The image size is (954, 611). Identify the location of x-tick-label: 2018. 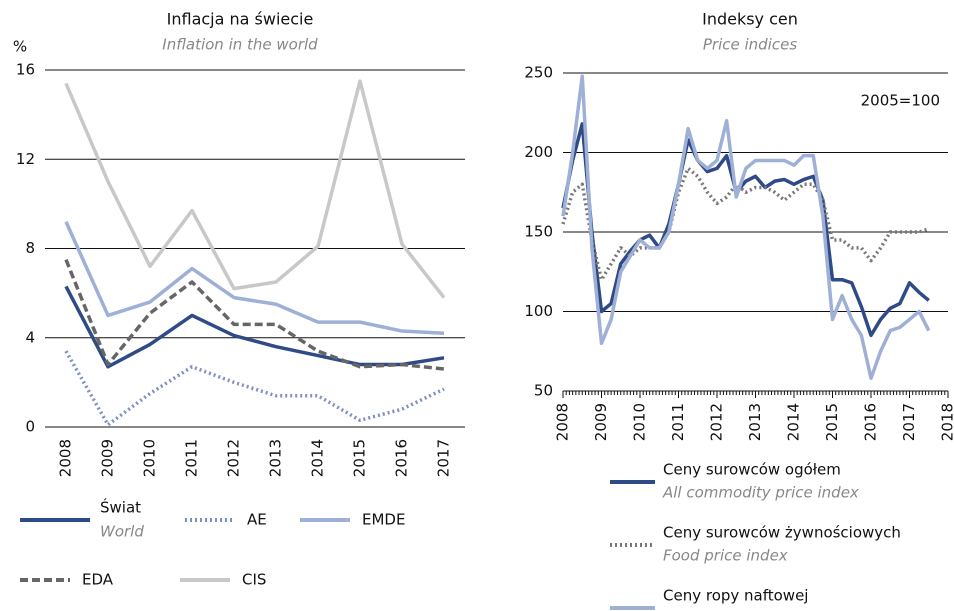
(946, 422).